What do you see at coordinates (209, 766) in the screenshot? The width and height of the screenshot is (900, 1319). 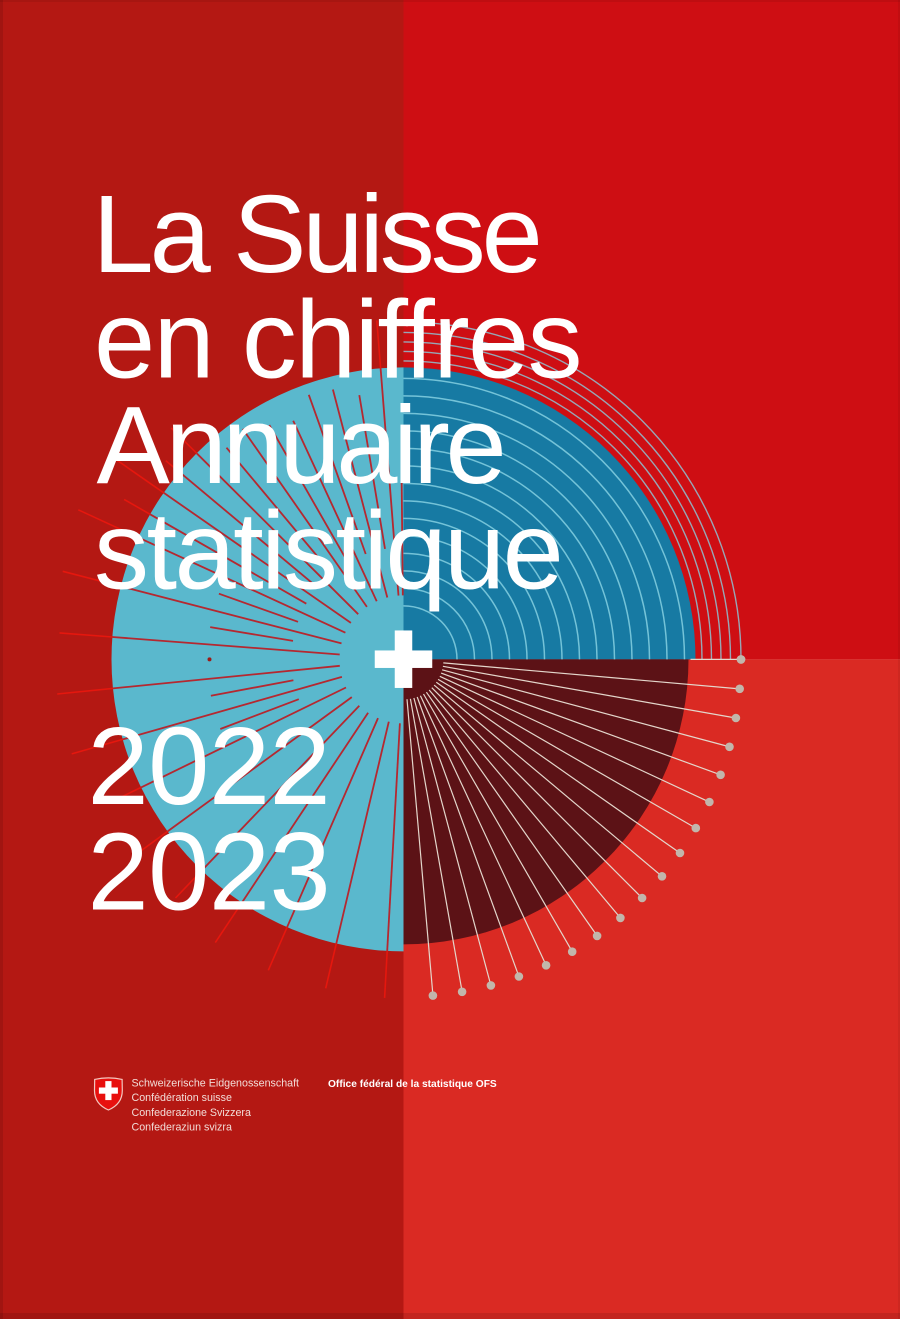 I see `svg-text: 2022` at bounding box center [209, 766].